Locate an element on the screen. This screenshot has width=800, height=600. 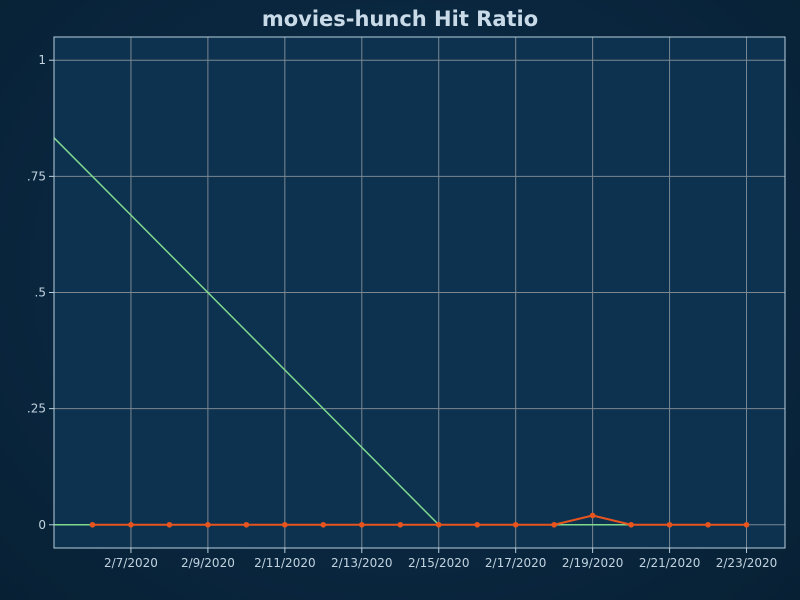
x-tick-label: 2/23/2020 is located at coordinates (747, 563).